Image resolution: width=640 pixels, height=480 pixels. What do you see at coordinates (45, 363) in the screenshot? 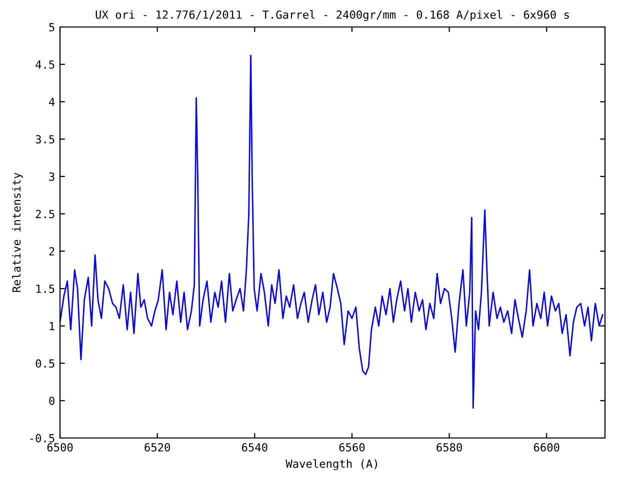
I see `y-tick-label: 0.5` at bounding box center [45, 363].